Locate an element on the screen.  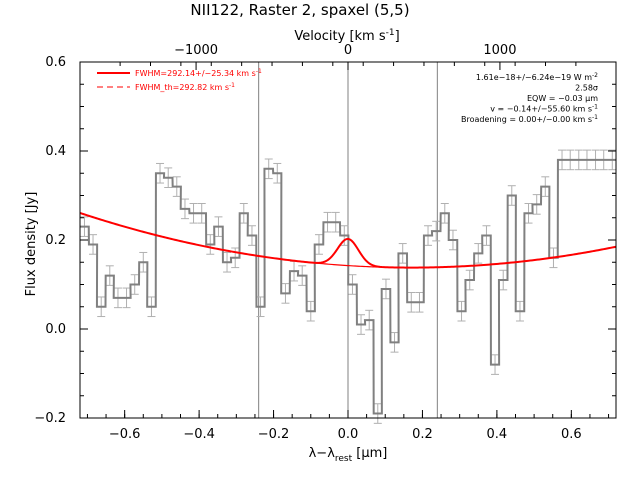
top-axis-label-end: ] is located at coordinates (397, 36).